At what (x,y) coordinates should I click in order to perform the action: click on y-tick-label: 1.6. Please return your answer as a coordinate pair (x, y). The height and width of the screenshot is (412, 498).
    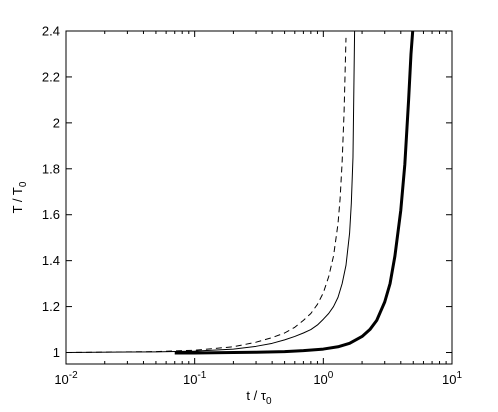
    Looking at the image, I should click on (51, 214).